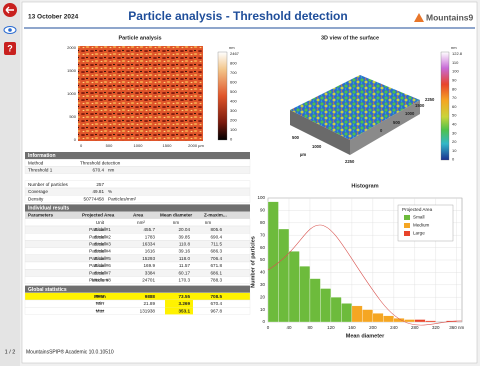 This screenshot has width=480, height=366. Describe the element at coordinates (150, 265) in the screenshot. I see `cell: 169.9` at that location.